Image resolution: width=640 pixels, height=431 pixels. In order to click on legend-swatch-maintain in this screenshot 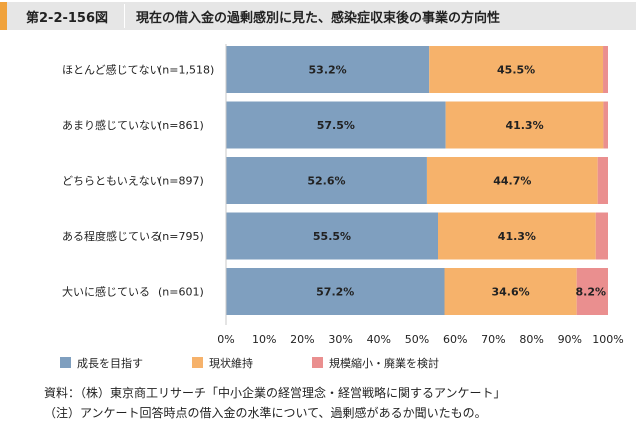, I will do `click(197, 362)`.